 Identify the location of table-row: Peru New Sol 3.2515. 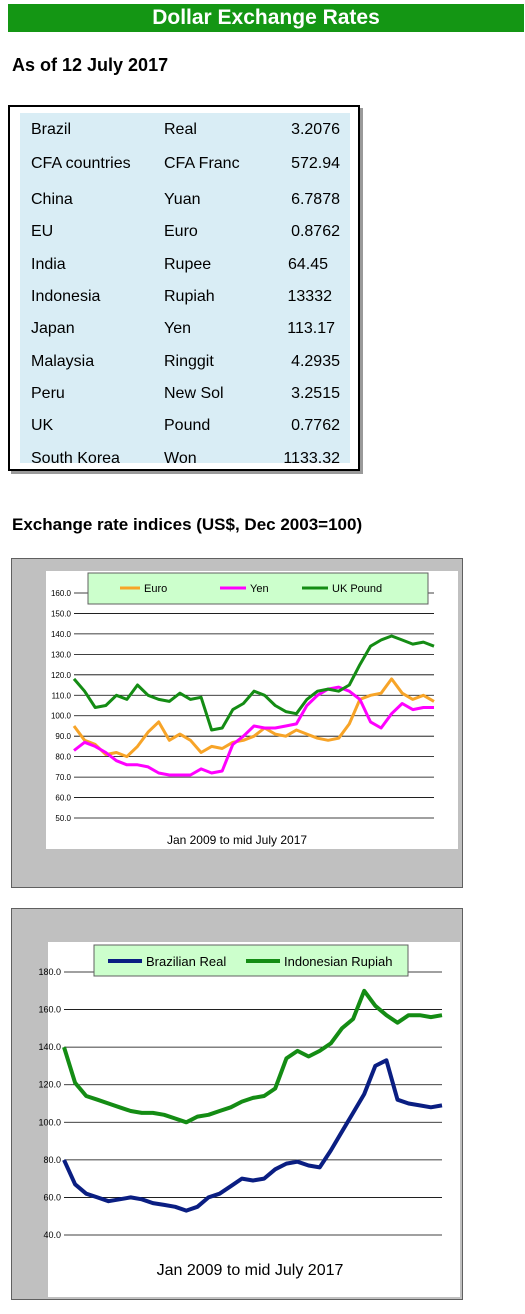
(185, 394).